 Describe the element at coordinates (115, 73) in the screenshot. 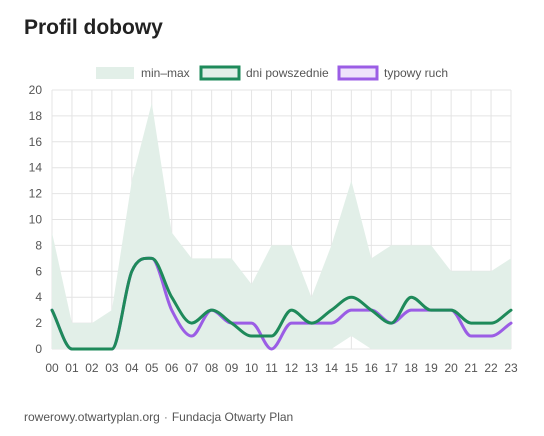

I see `legend-swatch-min-max` at that location.